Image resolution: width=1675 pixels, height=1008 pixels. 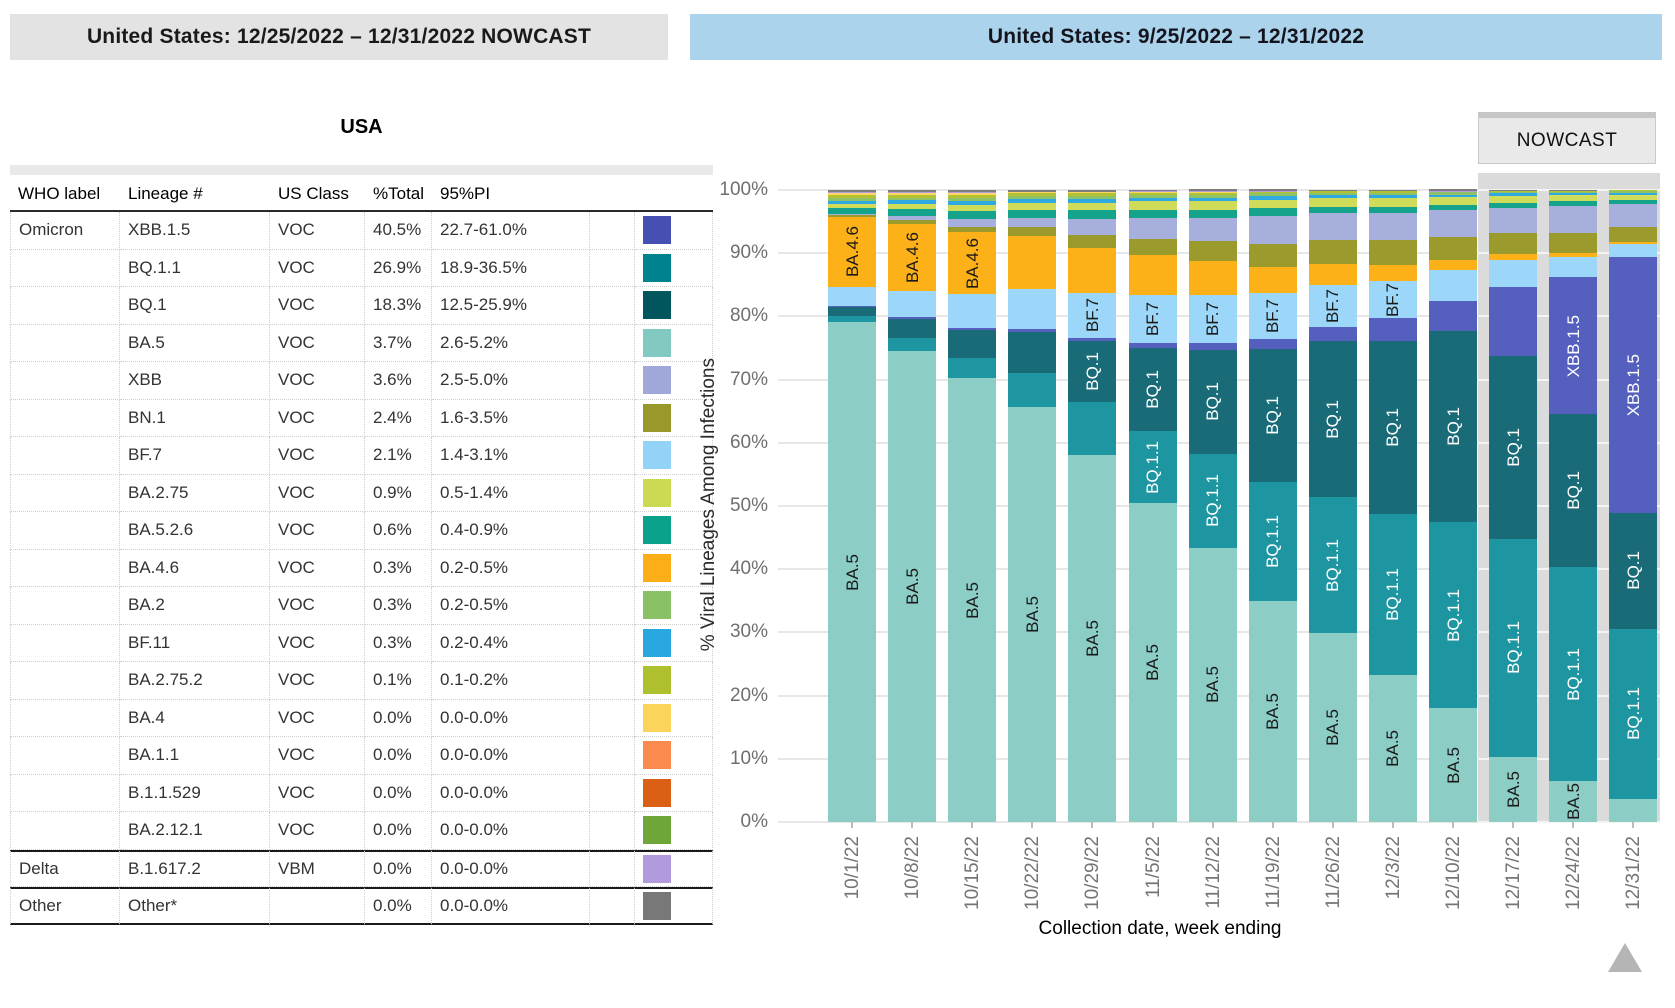 I want to click on stacked-bar-10/15/22: BA.5 BA.4.6, so click(x=972, y=506).